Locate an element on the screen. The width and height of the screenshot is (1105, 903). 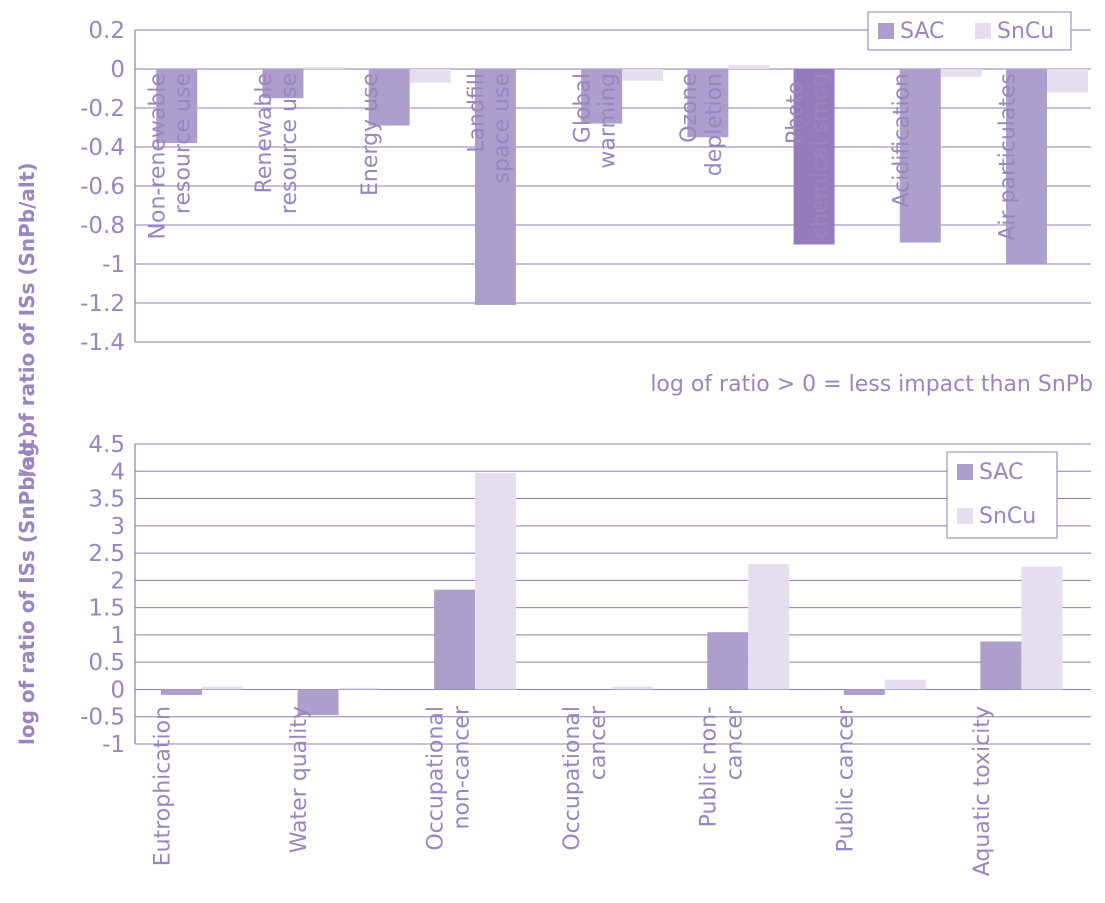
annotation-note: log of ratio > 0 = less impact than SnPb is located at coordinates (871, 384).